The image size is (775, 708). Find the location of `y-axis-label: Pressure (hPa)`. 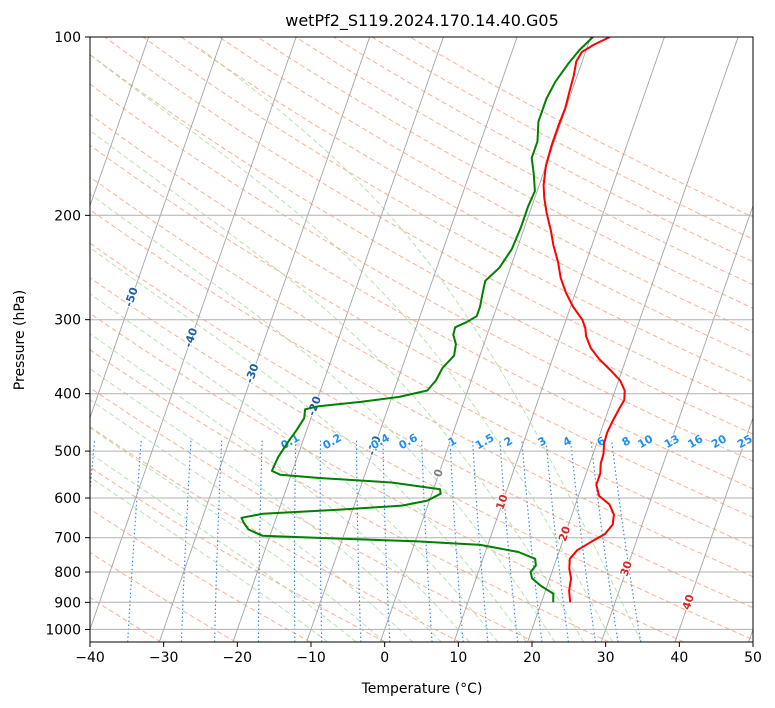

y-axis-label: Pressure (hPa) is located at coordinates (20, 340).